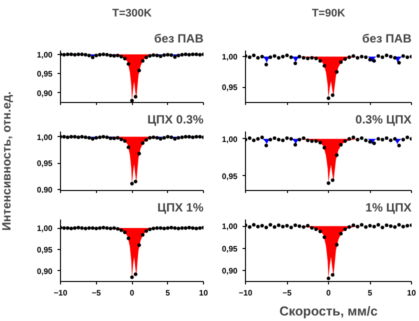 Image resolution: width=419 pixels, height=321 pixels. What do you see at coordinates (329, 14) in the screenshot?
I see `chart-title: T=90K` at bounding box center [329, 14].